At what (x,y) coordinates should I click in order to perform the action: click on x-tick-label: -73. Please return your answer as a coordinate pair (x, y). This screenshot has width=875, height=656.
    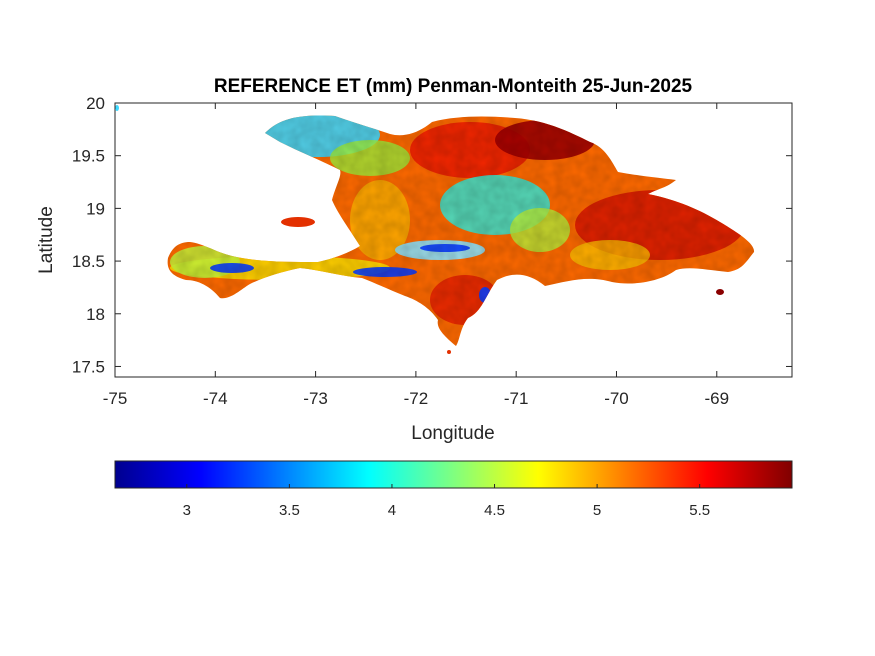
    Looking at the image, I should click on (315, 398).